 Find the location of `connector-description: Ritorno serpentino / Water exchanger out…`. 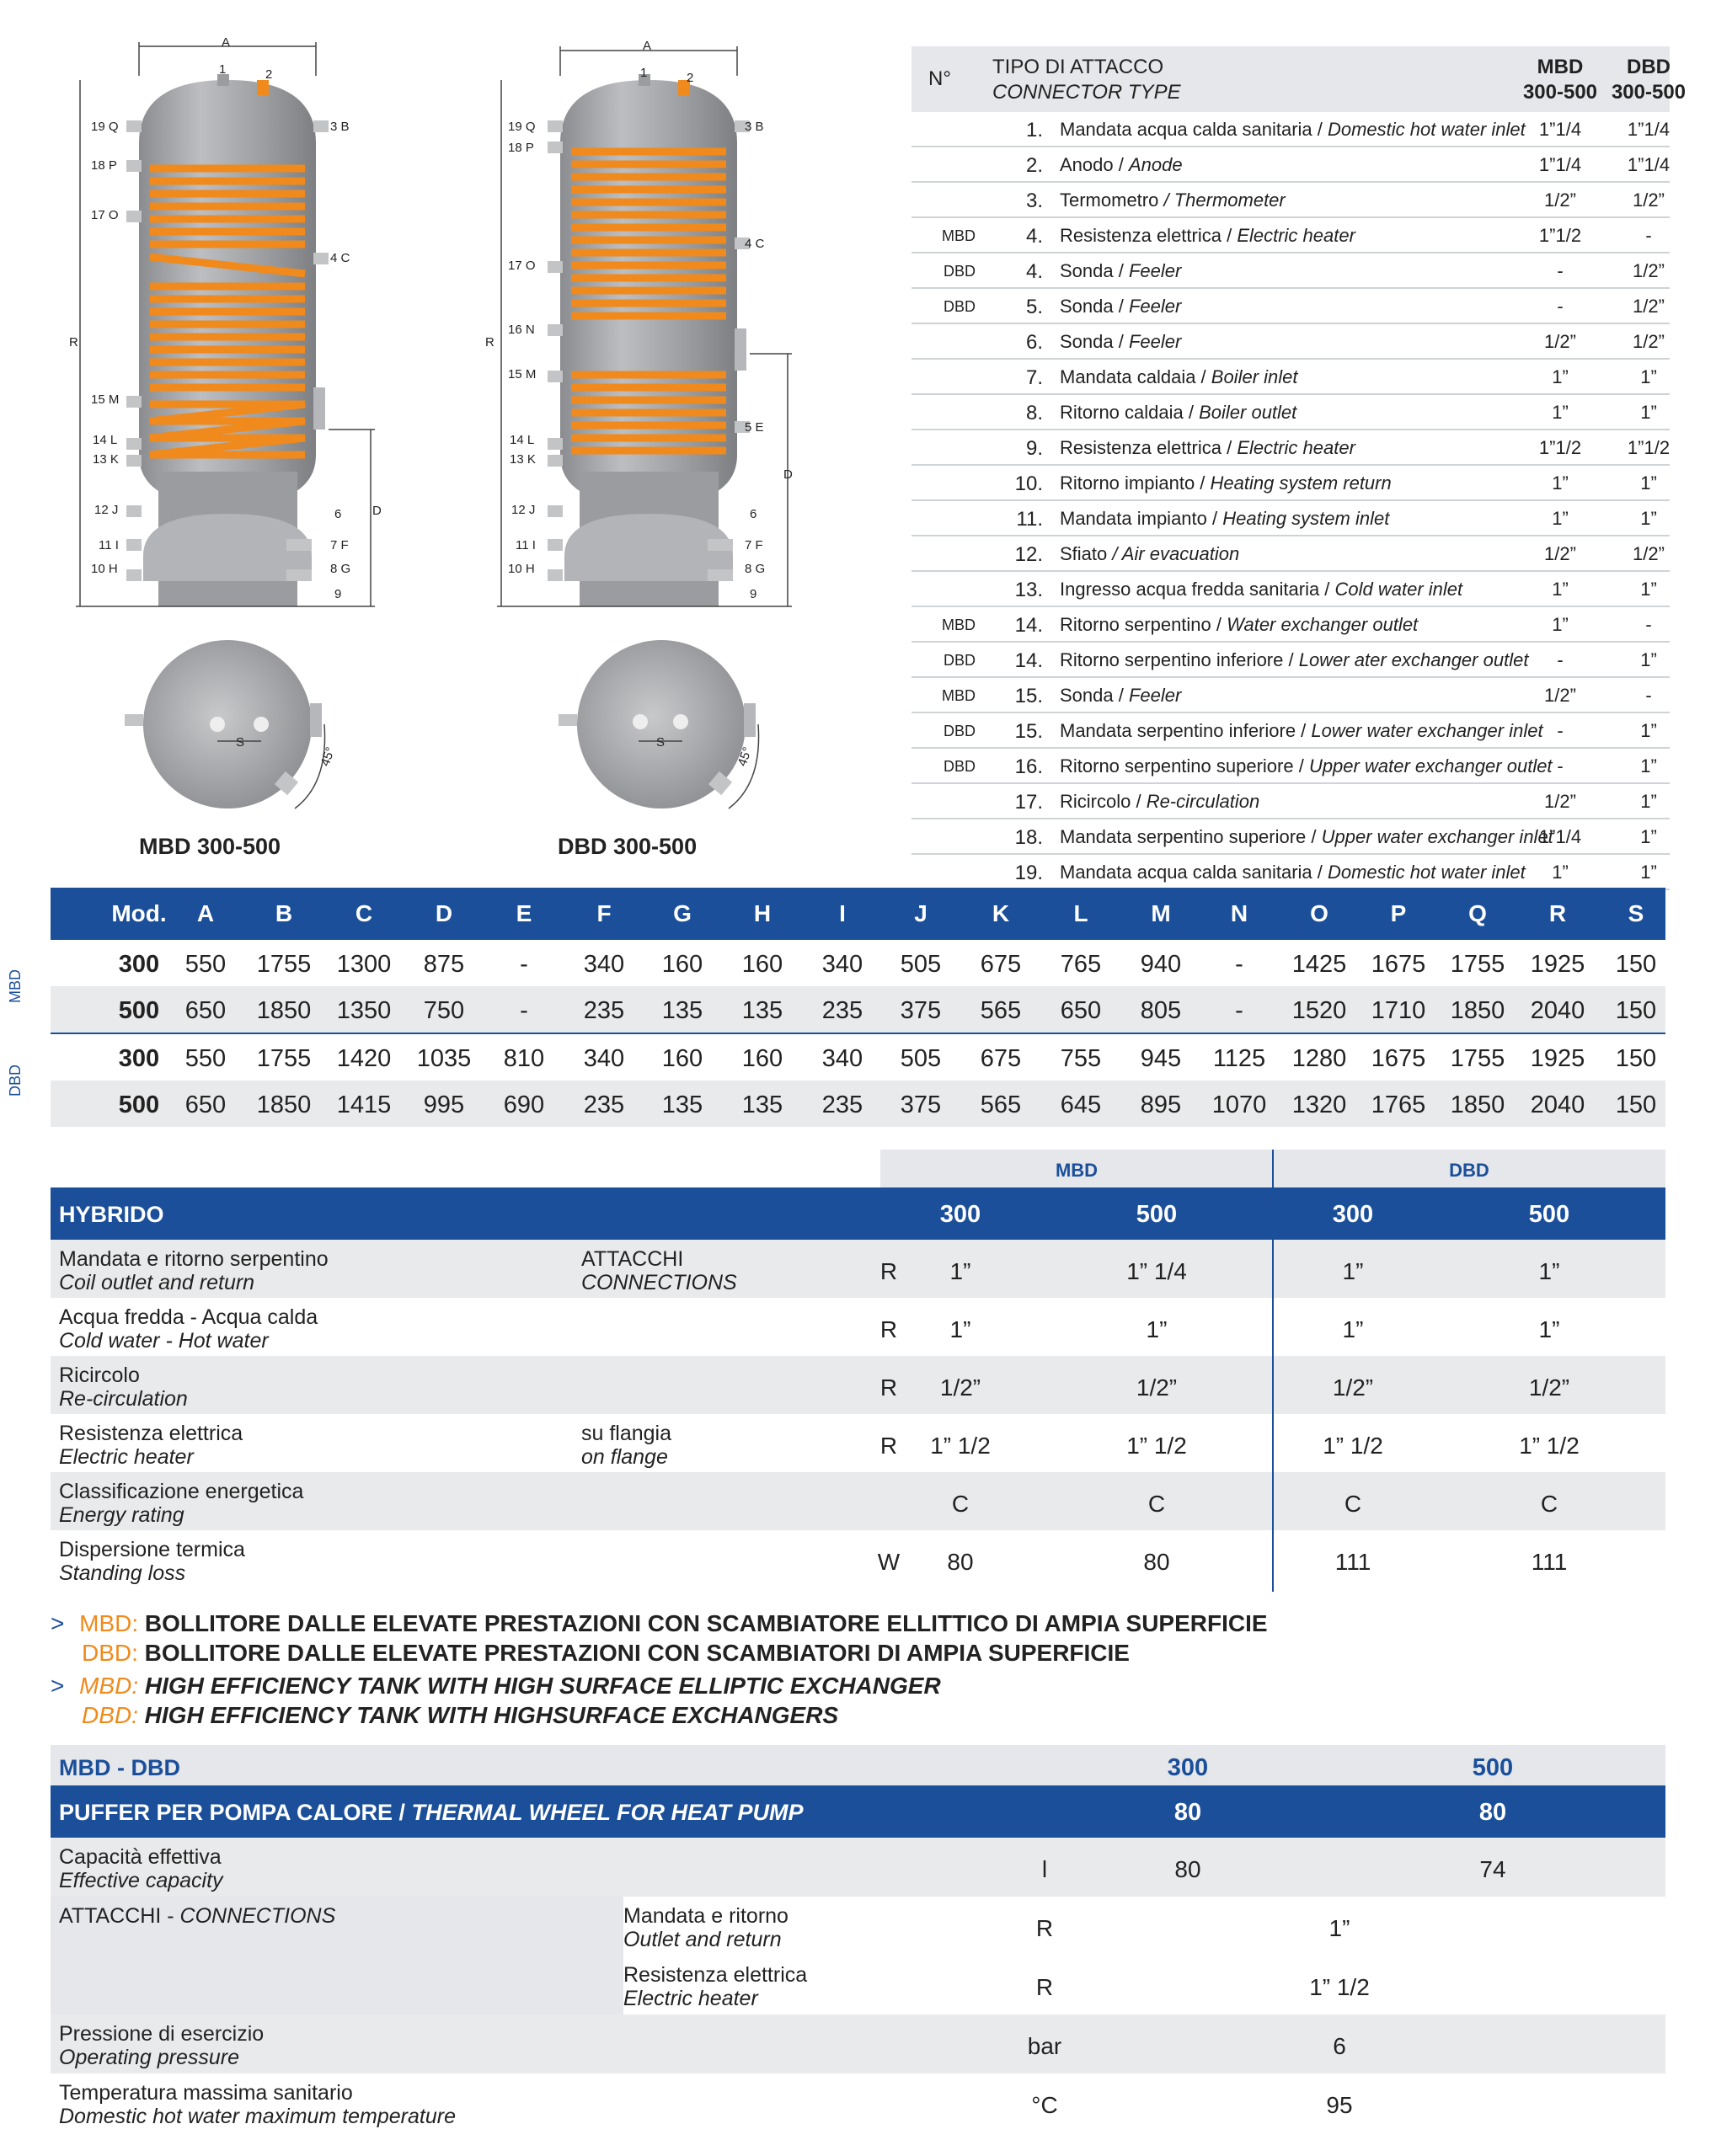

connector-description: Ritorno serpentino / Water exchanger out… is located at coordinates (1239, 625).